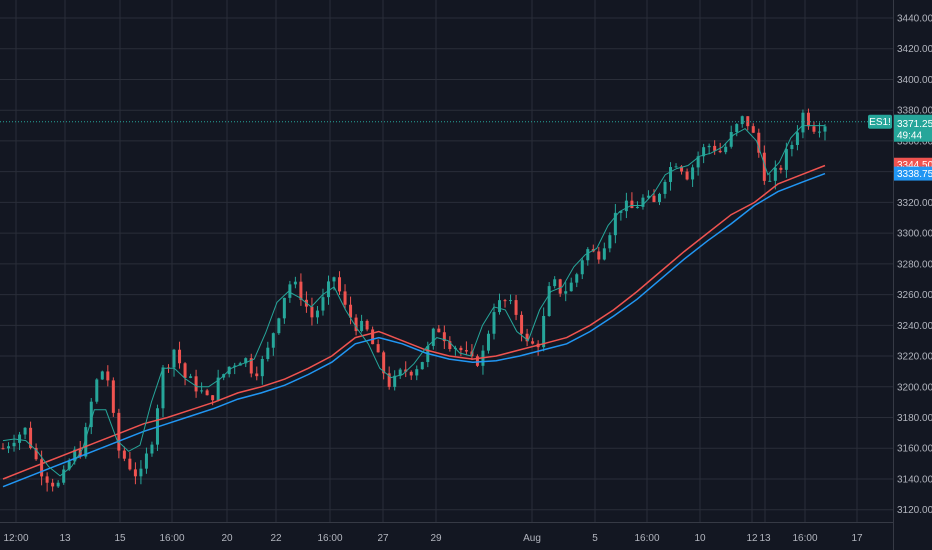  What do you see at coordinates (914, 264) in the screenshot?
I see `y-tick-label: 3280.00` at bounding box center [914, 264].